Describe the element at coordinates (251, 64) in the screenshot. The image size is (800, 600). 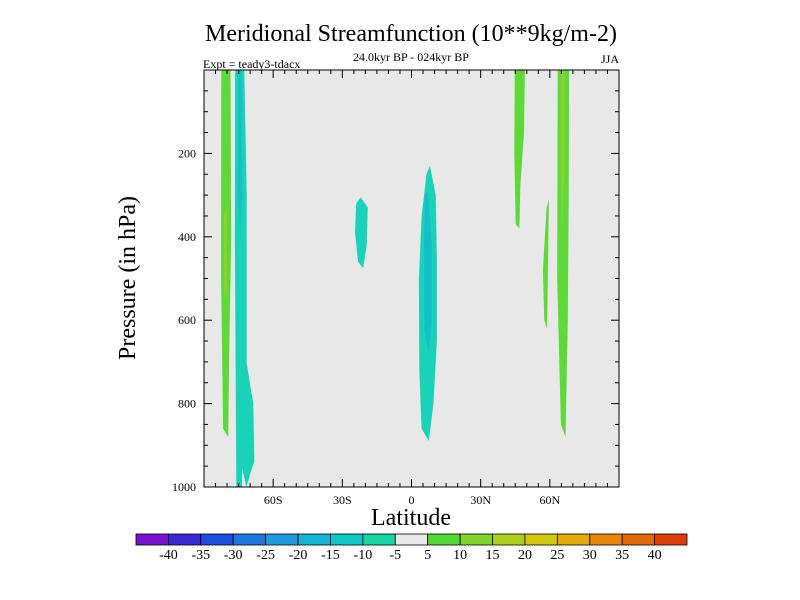
I see `experiment-label: Expt = teady3-tdacx` at that location.